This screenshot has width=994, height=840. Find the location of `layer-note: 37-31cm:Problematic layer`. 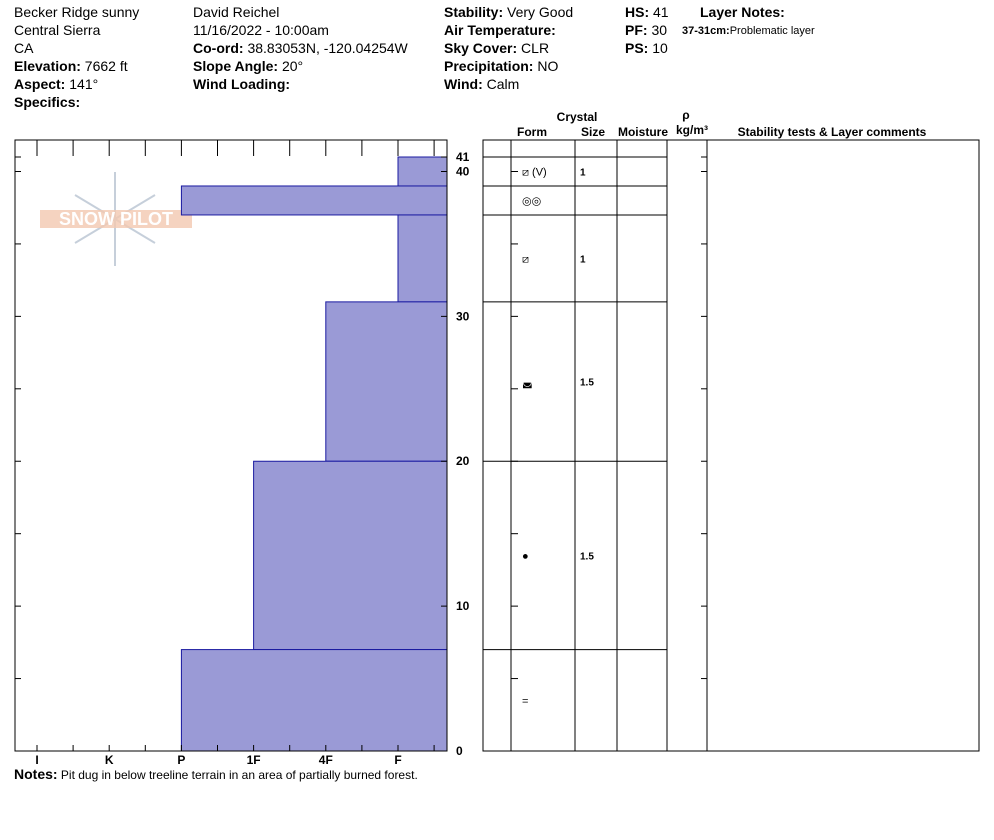

layer-note: 37-31cm:Problematic layer is located at coordinates (748, 31).